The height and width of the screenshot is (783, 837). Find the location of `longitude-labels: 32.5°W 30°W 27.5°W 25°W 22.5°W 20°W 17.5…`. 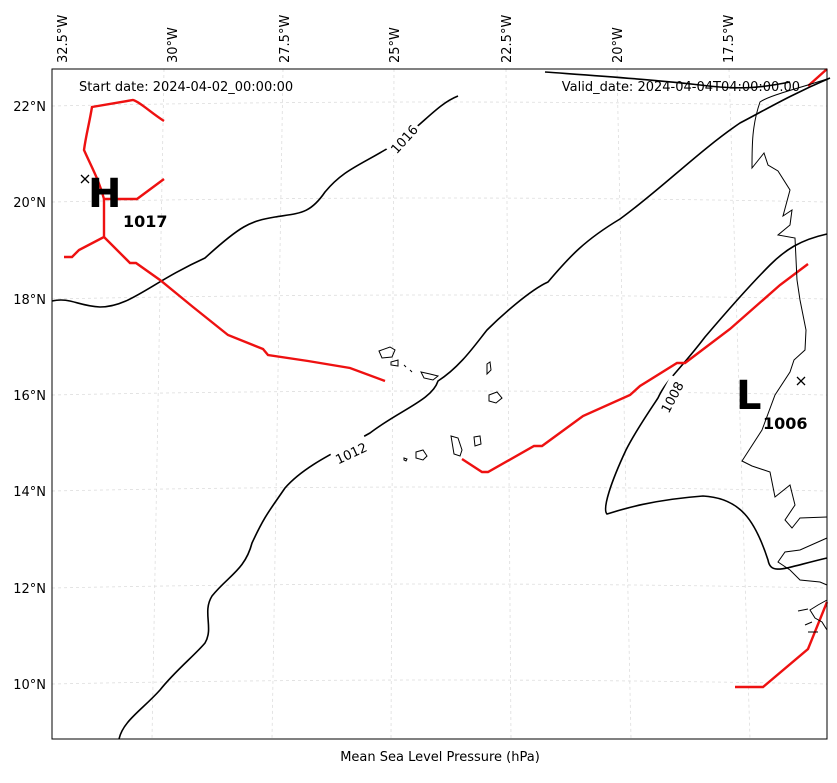

longitude-labels: 32.5°W 30°W 27.5°W 25°W 22.5°W 20°W 17.5… is located at coordinates (396, 39).